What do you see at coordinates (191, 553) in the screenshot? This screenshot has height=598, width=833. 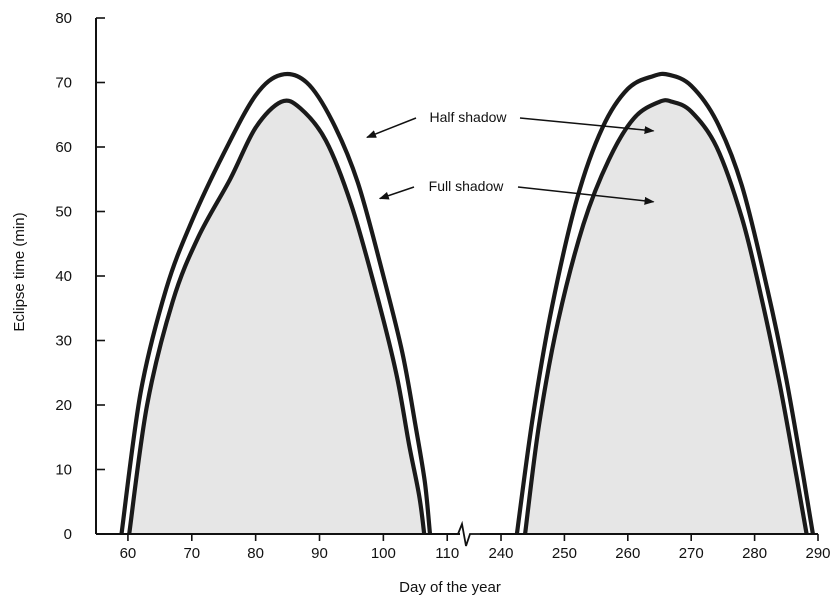 I see `x-tick-label: 70` at bounding box center [191, 553].